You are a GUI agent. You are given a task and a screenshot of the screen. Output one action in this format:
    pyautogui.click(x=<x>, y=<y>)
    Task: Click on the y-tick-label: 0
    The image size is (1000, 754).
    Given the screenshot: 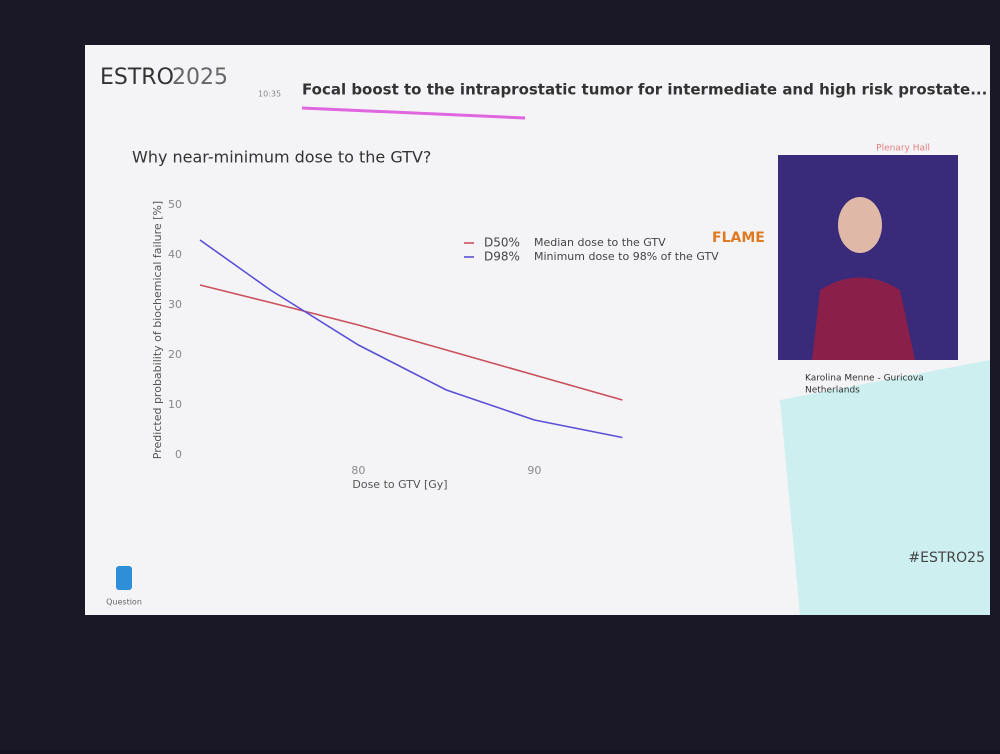 What is the action you would take?
    pyautogui.click(x=178, y=454)
    